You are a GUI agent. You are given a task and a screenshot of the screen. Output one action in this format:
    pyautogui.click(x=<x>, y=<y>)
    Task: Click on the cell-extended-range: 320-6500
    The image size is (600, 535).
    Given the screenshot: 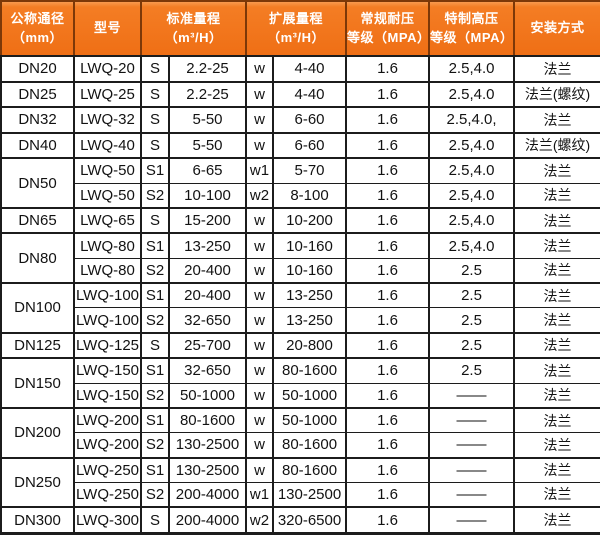 What is the action you would take?
    pyautogui.click(x=310, y=520)
    